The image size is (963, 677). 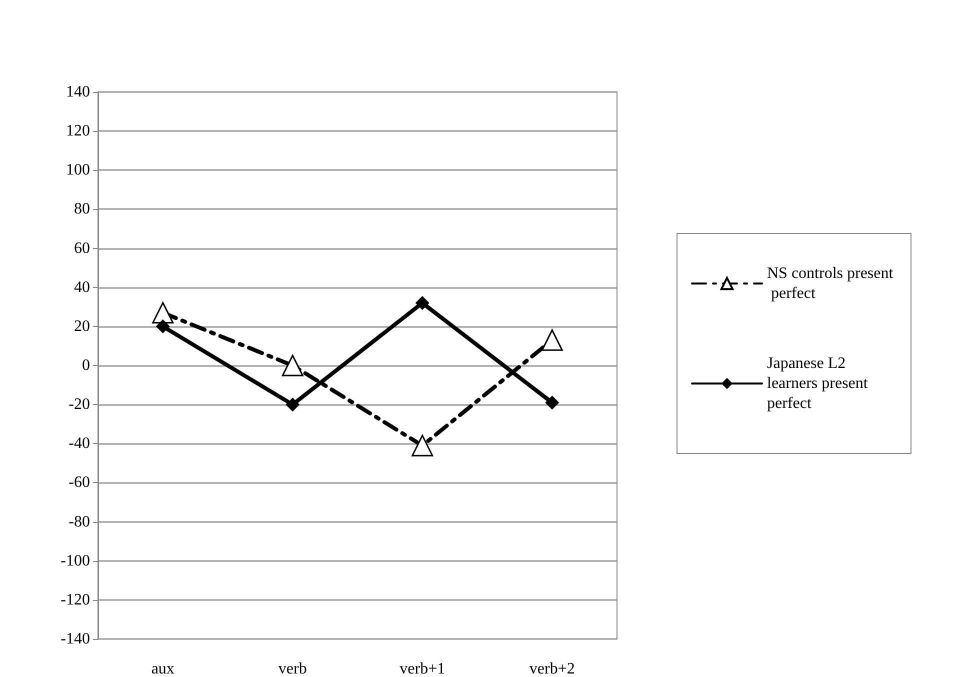 I want to click on y-tick-label: 60, so click(x=82, y=248).